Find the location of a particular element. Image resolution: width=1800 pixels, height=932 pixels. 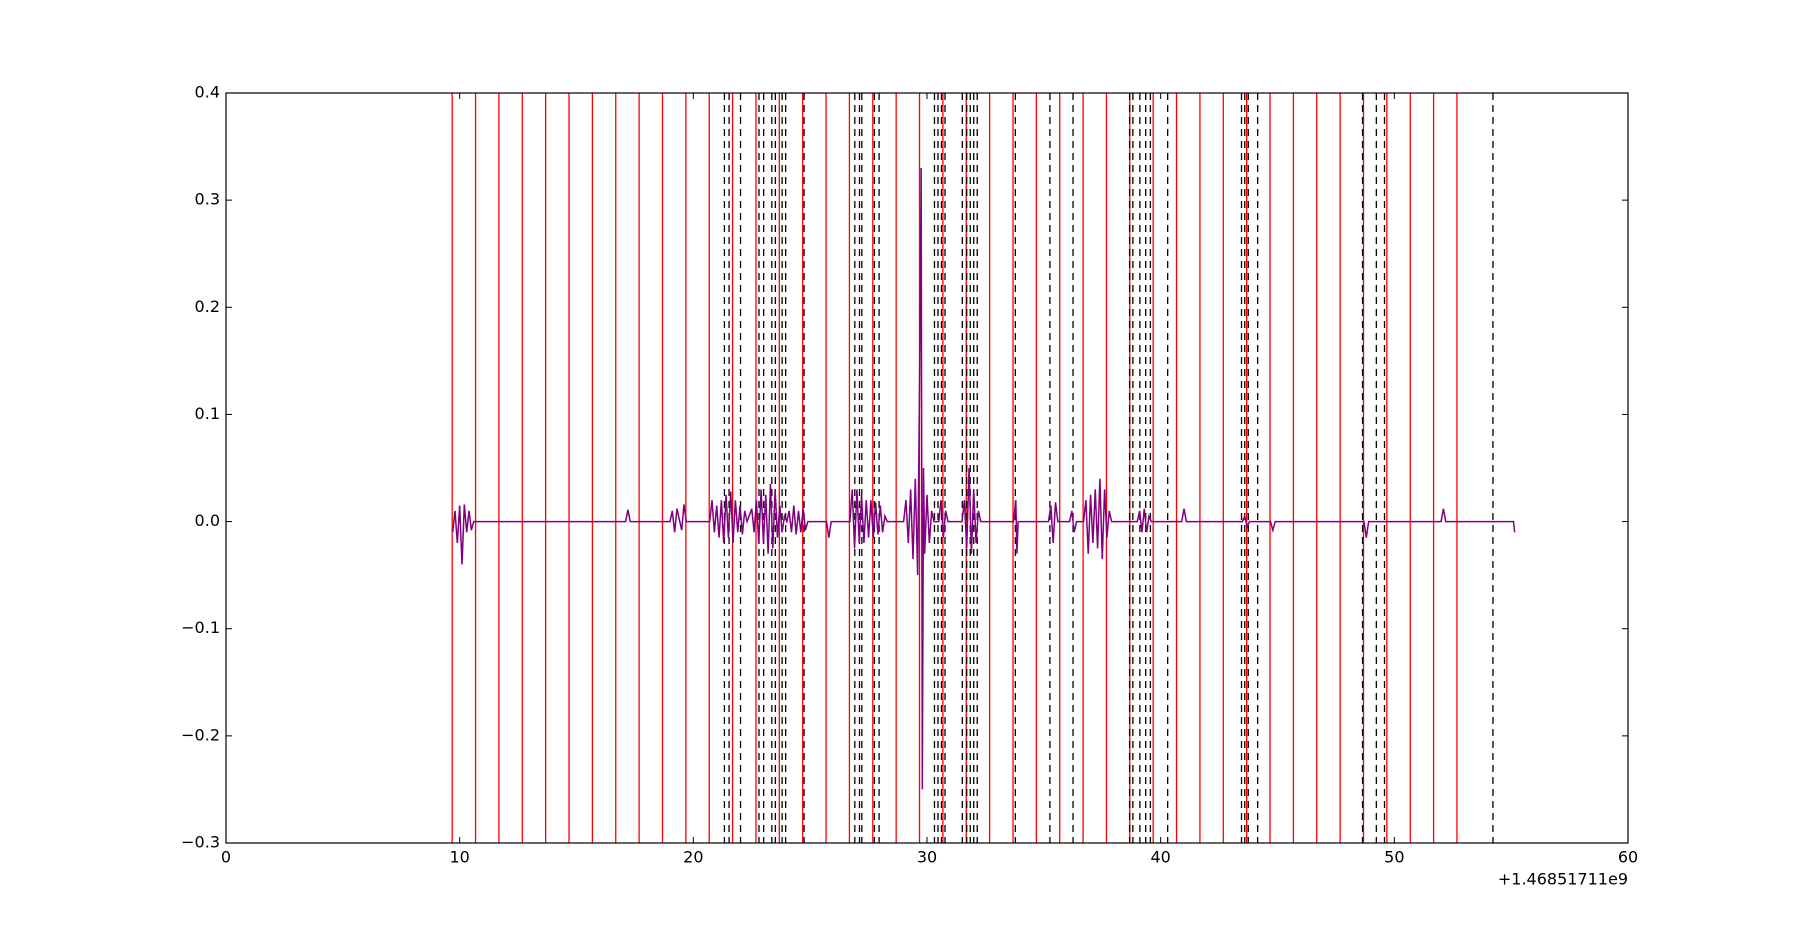

x-offset-label: +1.46851711e9 is located at coordinates (1563, 879).